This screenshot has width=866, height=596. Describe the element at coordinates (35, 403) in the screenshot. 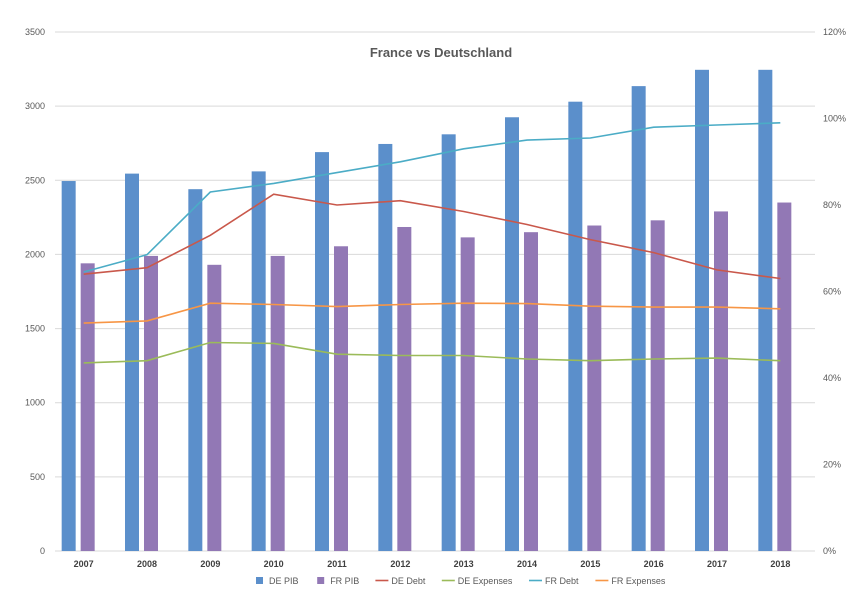

I see `left-axis-tick-label: 1000` at that location.